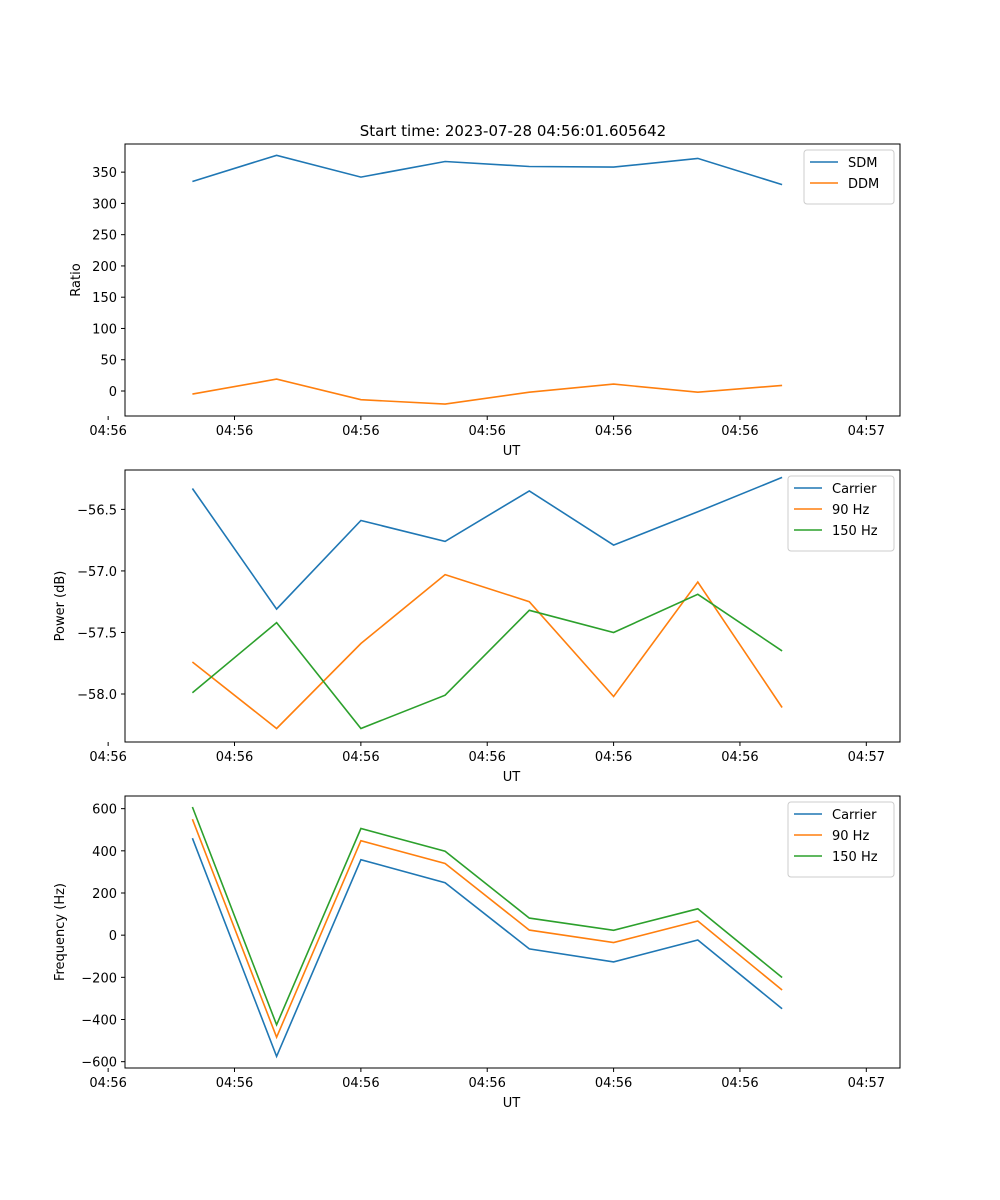 This screenshot has height=1200, width=1000. Describe the element at coordinates (97, 572) in the screenshot. I see `y-tick-label: −57.0` at that location.